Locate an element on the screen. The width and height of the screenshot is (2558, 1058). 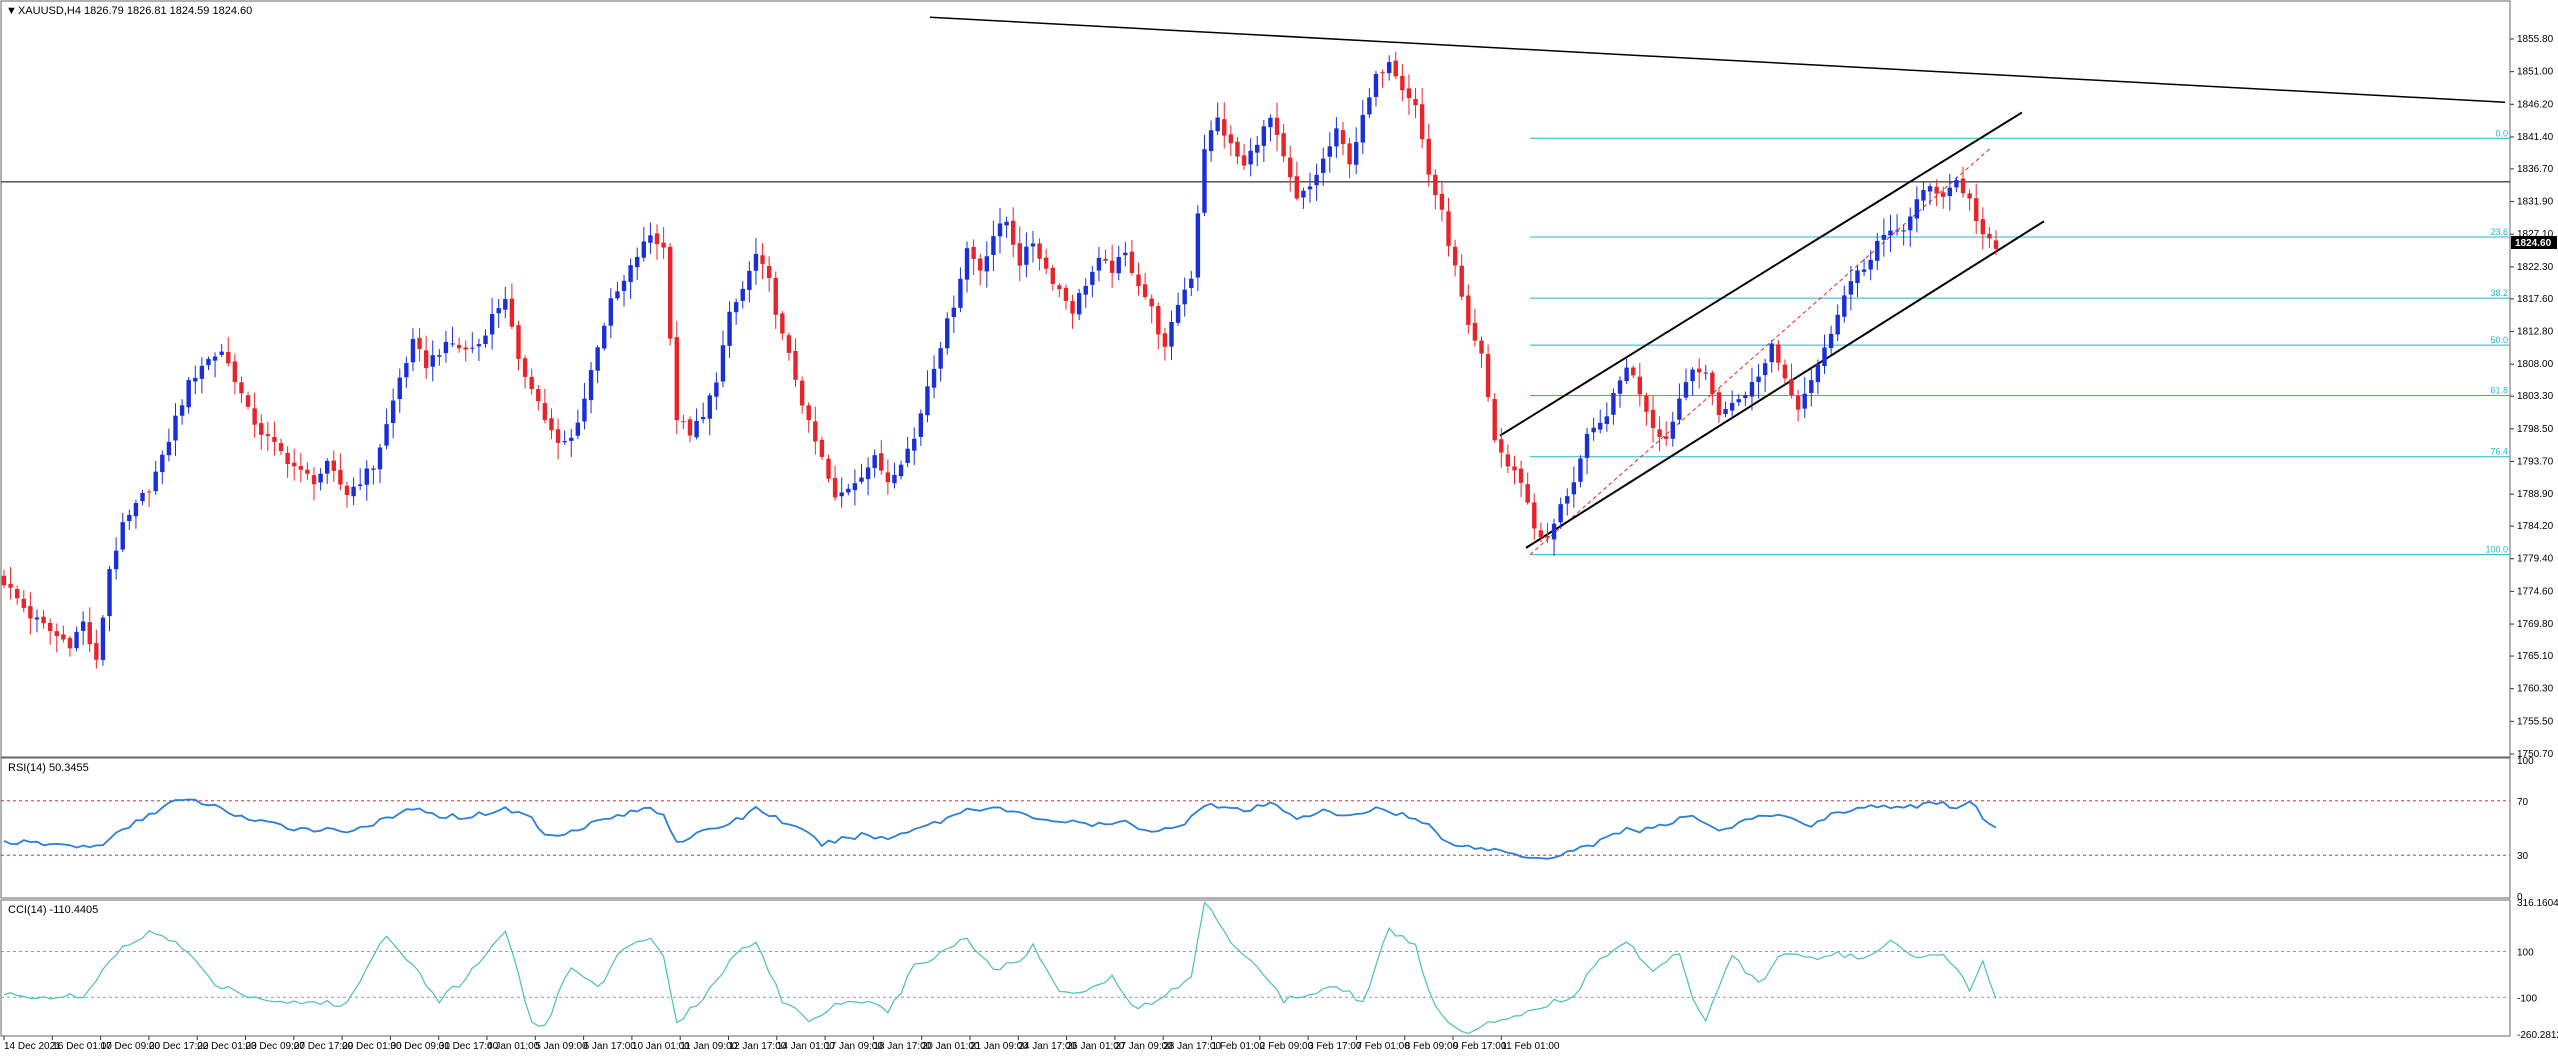
x-tick-label: 9 Feb 17:00 is located at coordinates (1480, 1046).